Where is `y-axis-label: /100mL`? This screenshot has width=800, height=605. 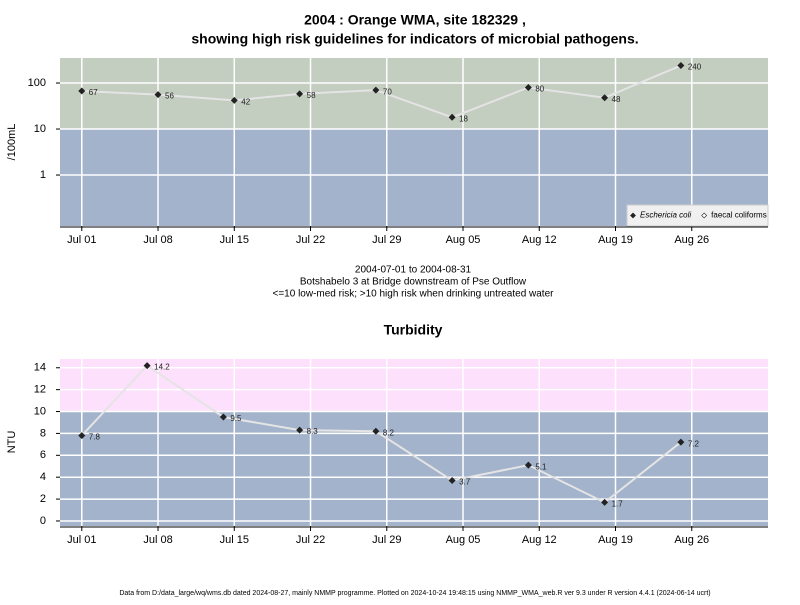
y-axis-label: /100mL is located at coordinates (12, 142).